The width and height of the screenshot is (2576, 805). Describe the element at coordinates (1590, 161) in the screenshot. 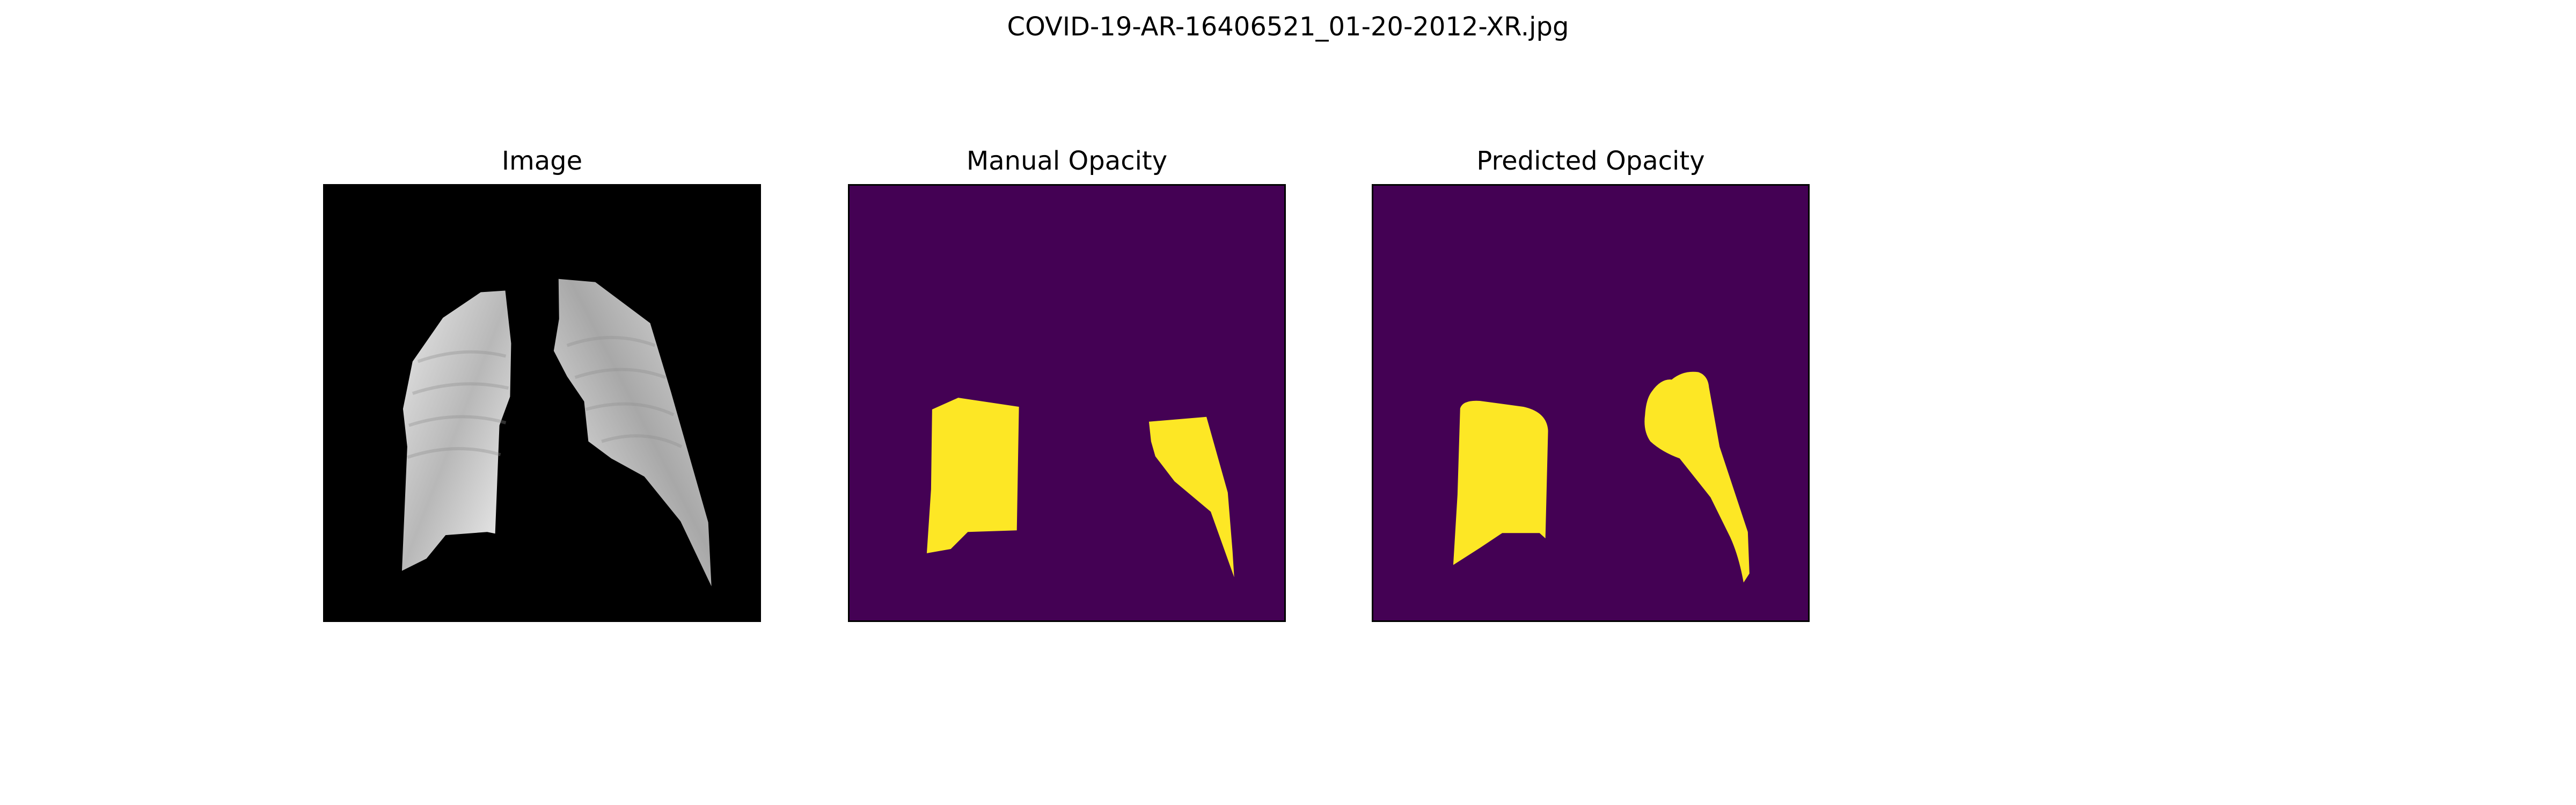

I see `panel-title-predicted: Predicted Opacity` at that location.